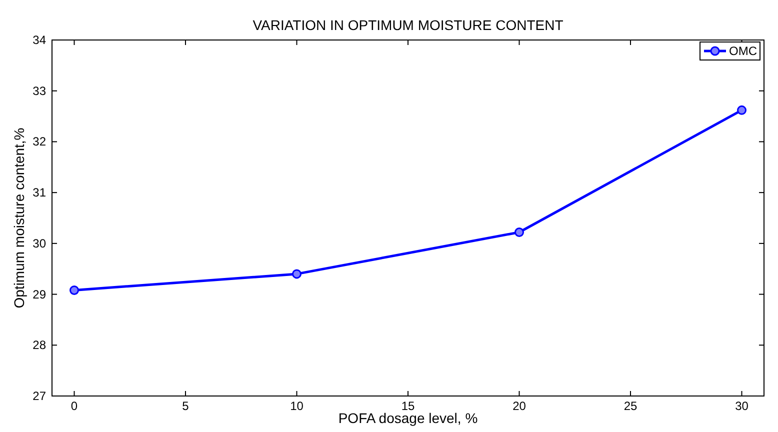 This screenshot has height=432, width=778. What do you see at coordinates (742, 406) in the screenshot?
I see `x-tick-label: 30` at bounding box center [742, 406].